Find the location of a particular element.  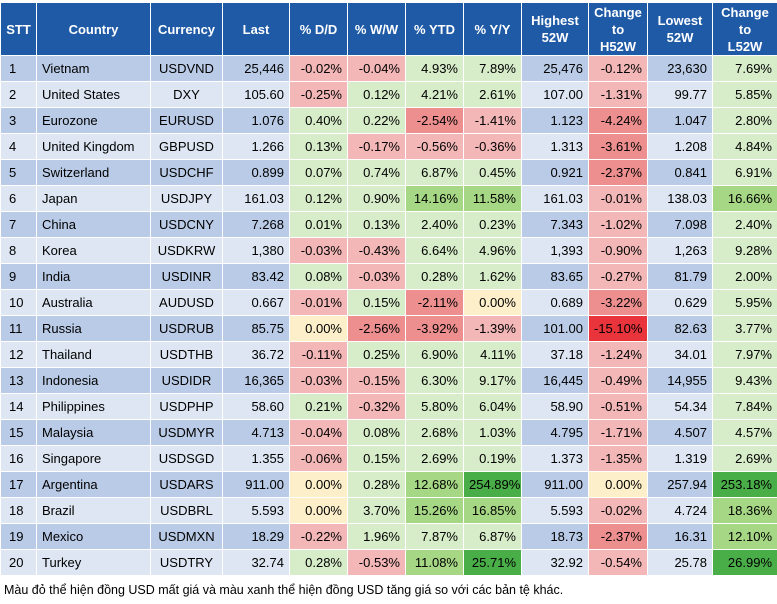

cell-change-high-52w: -4.24% is located at coordinates (618, 121).